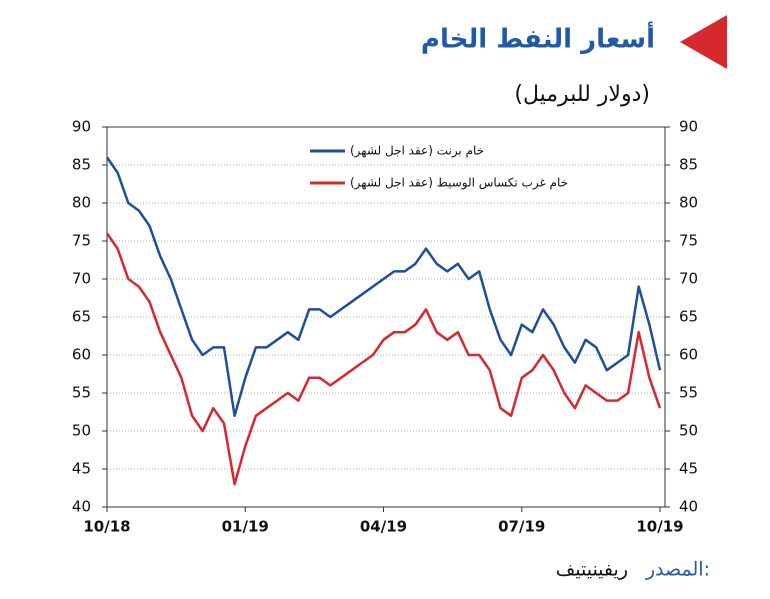 The height and width of the screenshot is (599, 770). Describe the element at coordinates (688, 431) in the screenshot. I see `y2-tick-label: 50` at that location.